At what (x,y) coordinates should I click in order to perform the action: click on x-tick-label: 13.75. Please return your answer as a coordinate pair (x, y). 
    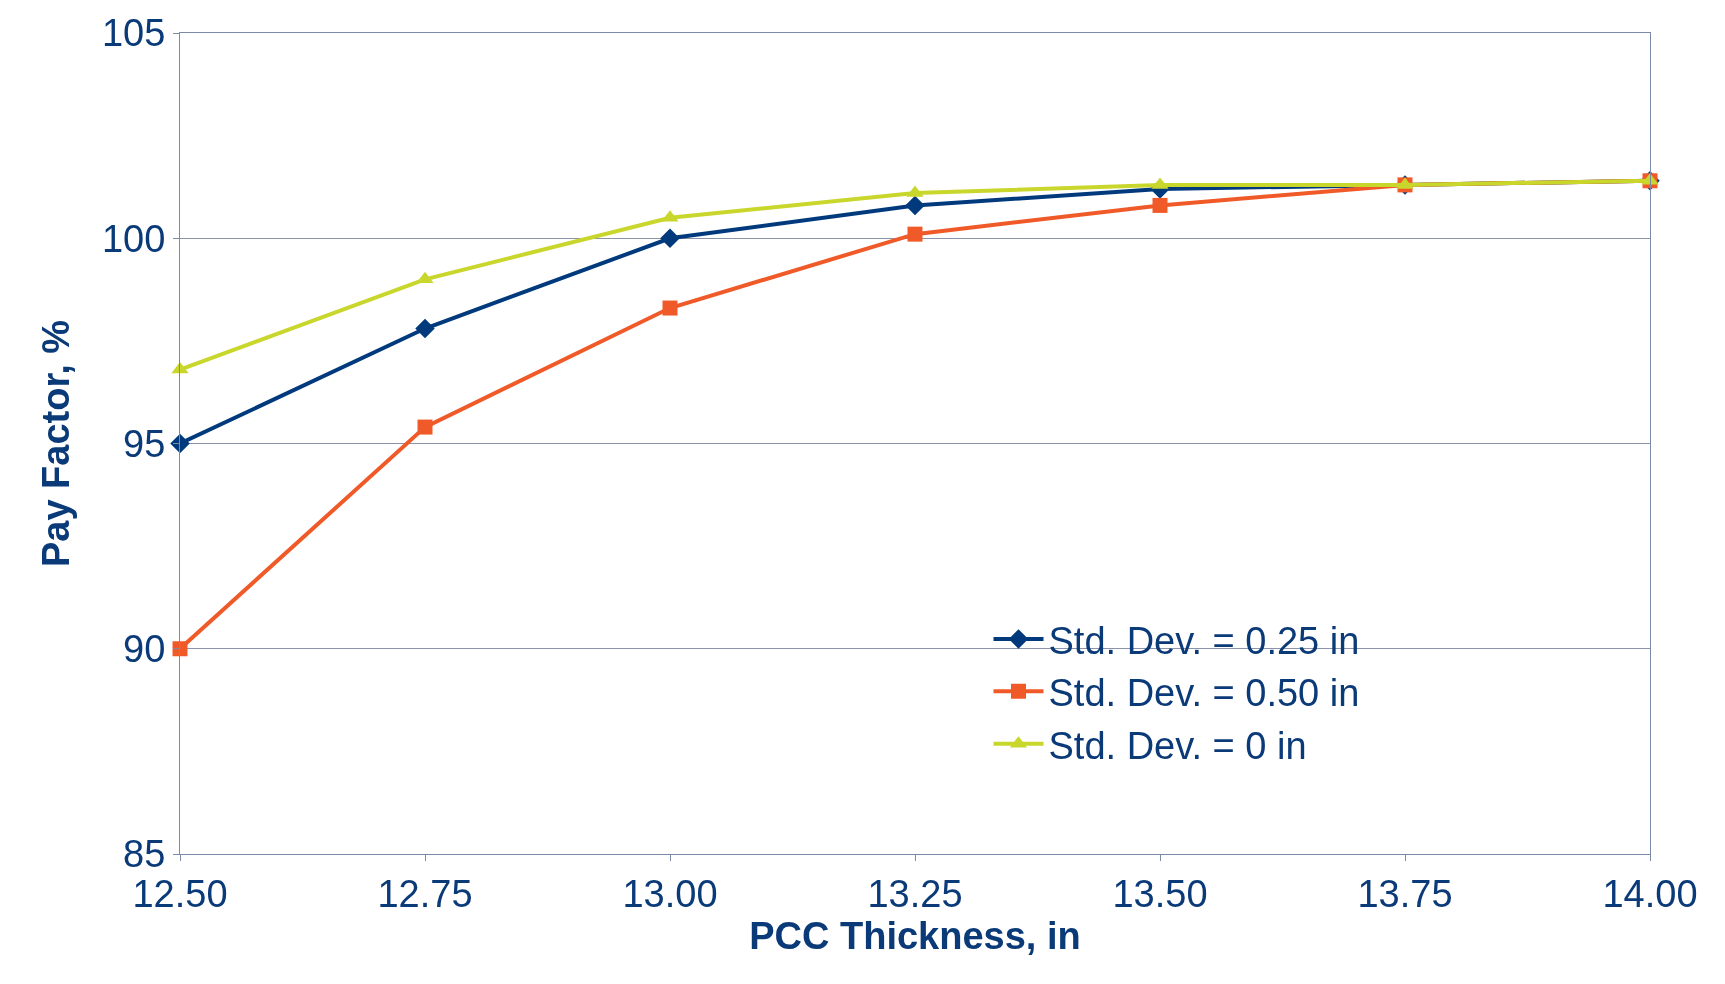
    Looking at the image, I should click on (1405, 893).